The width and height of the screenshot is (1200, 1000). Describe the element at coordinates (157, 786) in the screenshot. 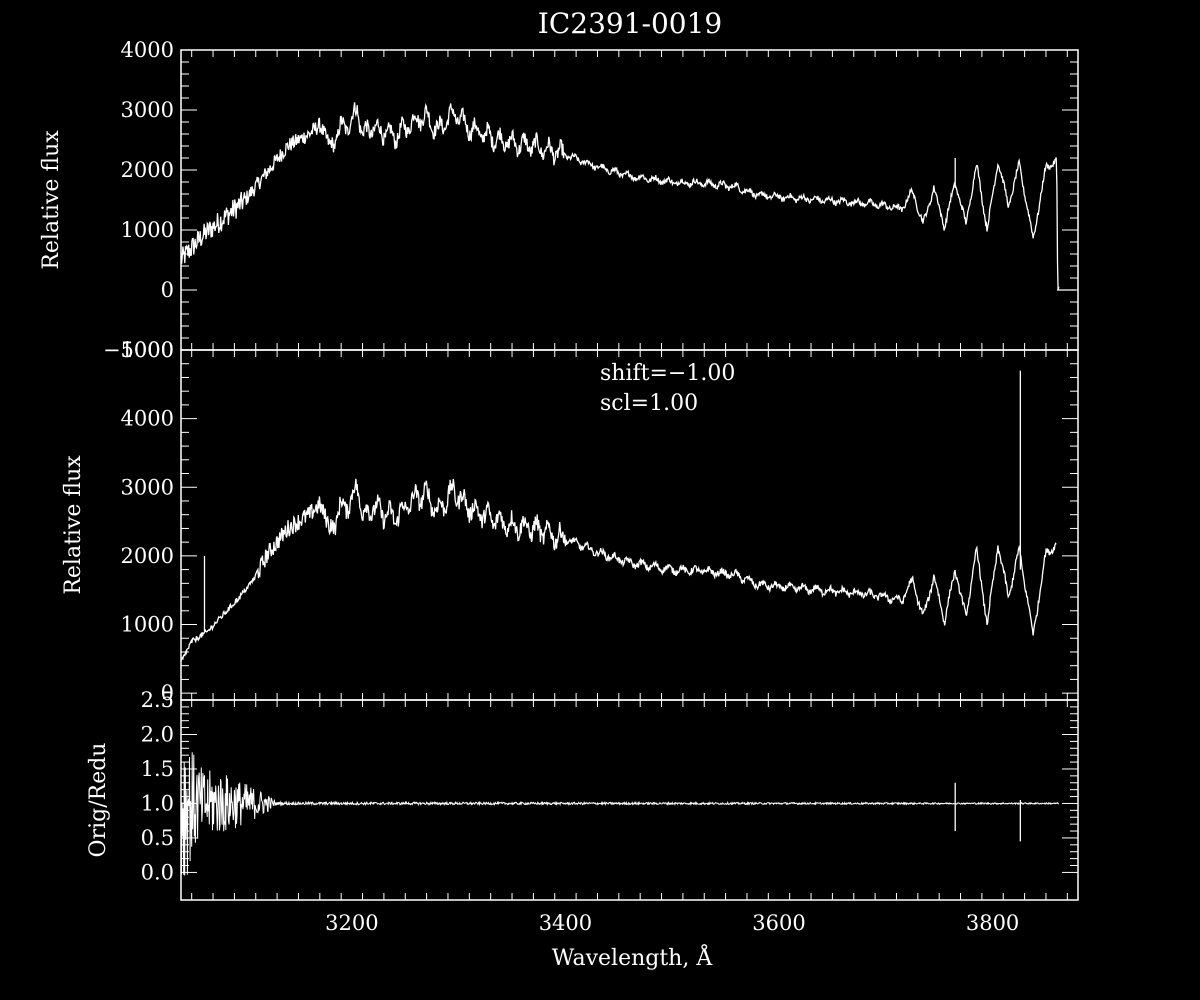

I see `ratio-panel-y-tick-labels: 0.0 0.5 1.0 1.5 2.0 2.5` at that location.